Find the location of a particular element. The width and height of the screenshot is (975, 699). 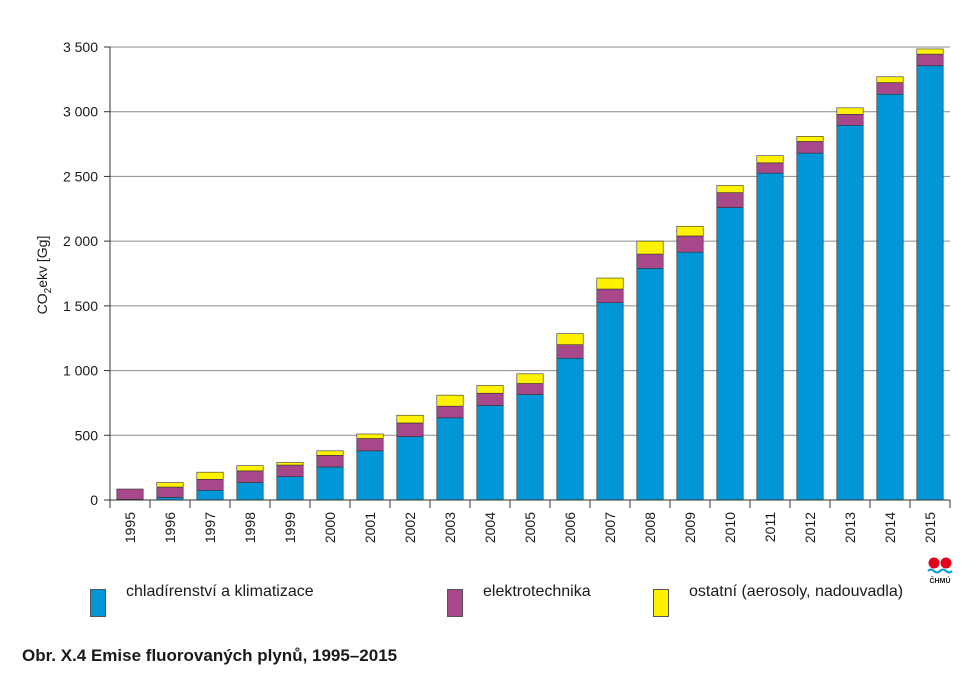

legend-item-chladirenstvi: chladírenství a klimatizace is located at coordinates (202, 601).